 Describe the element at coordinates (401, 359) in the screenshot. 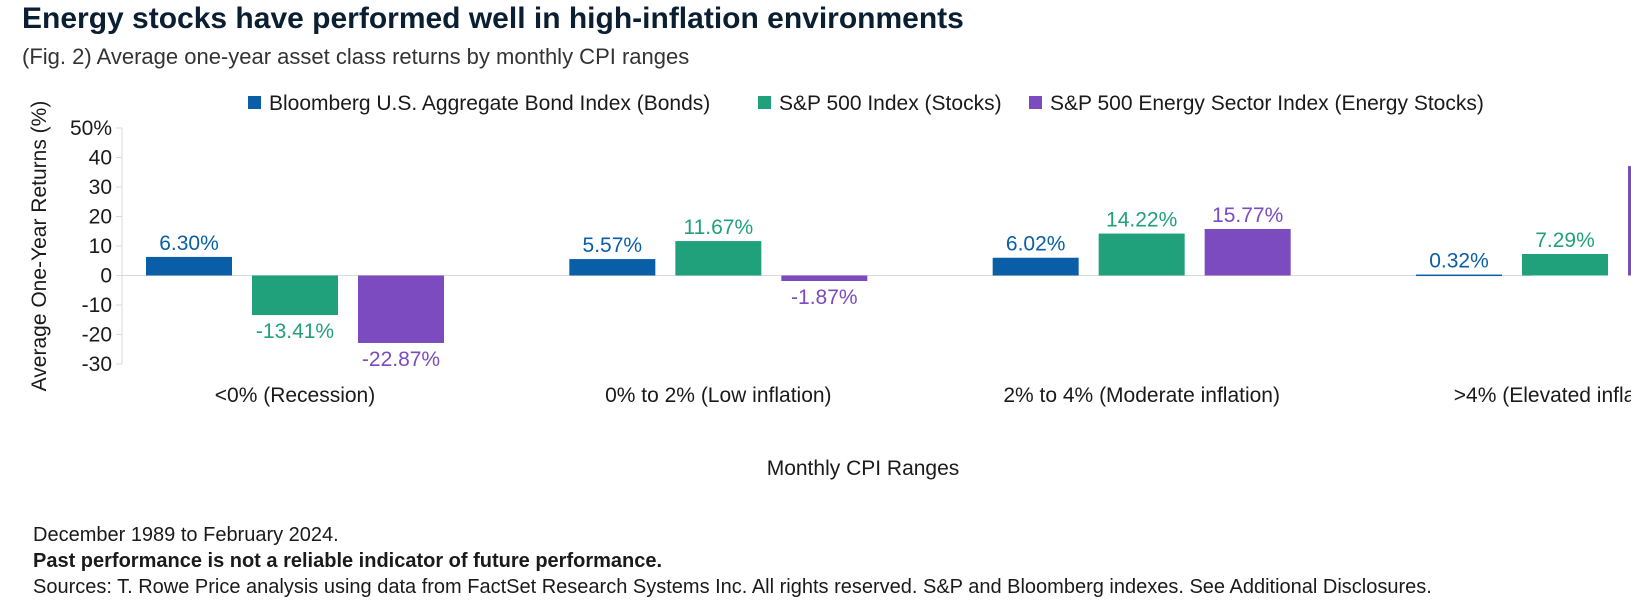

I see `data-label: -22.87%` at that location.